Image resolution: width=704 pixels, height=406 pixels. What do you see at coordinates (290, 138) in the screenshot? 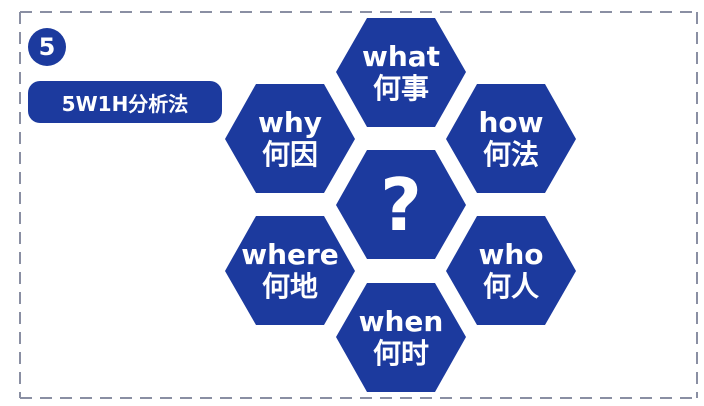
I see `hexagon-why` at bounding box center [290, 138].